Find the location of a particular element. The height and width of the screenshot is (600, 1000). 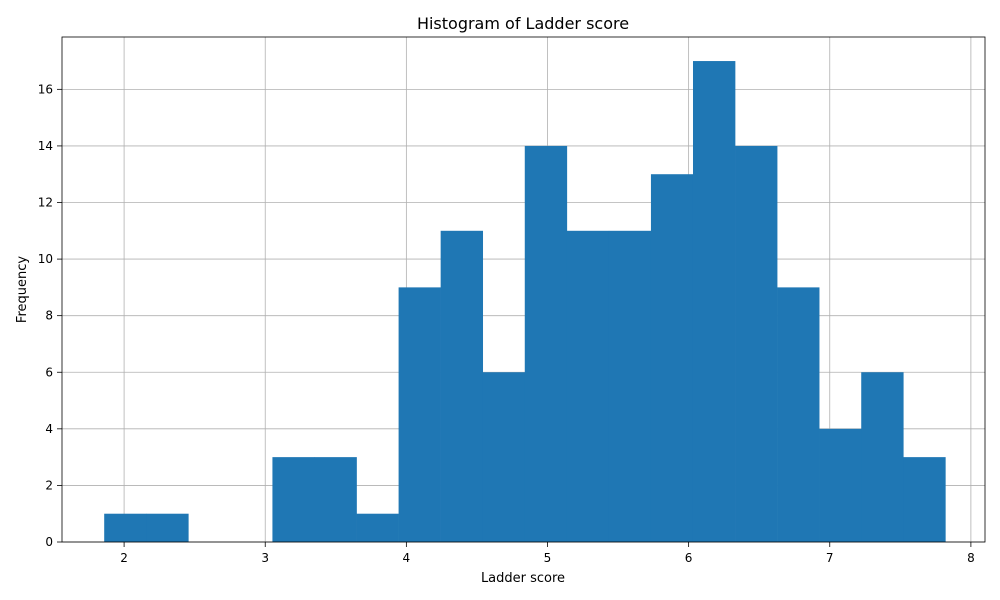

x-axis-label: Ladder score is located at coordinates (523, 578).